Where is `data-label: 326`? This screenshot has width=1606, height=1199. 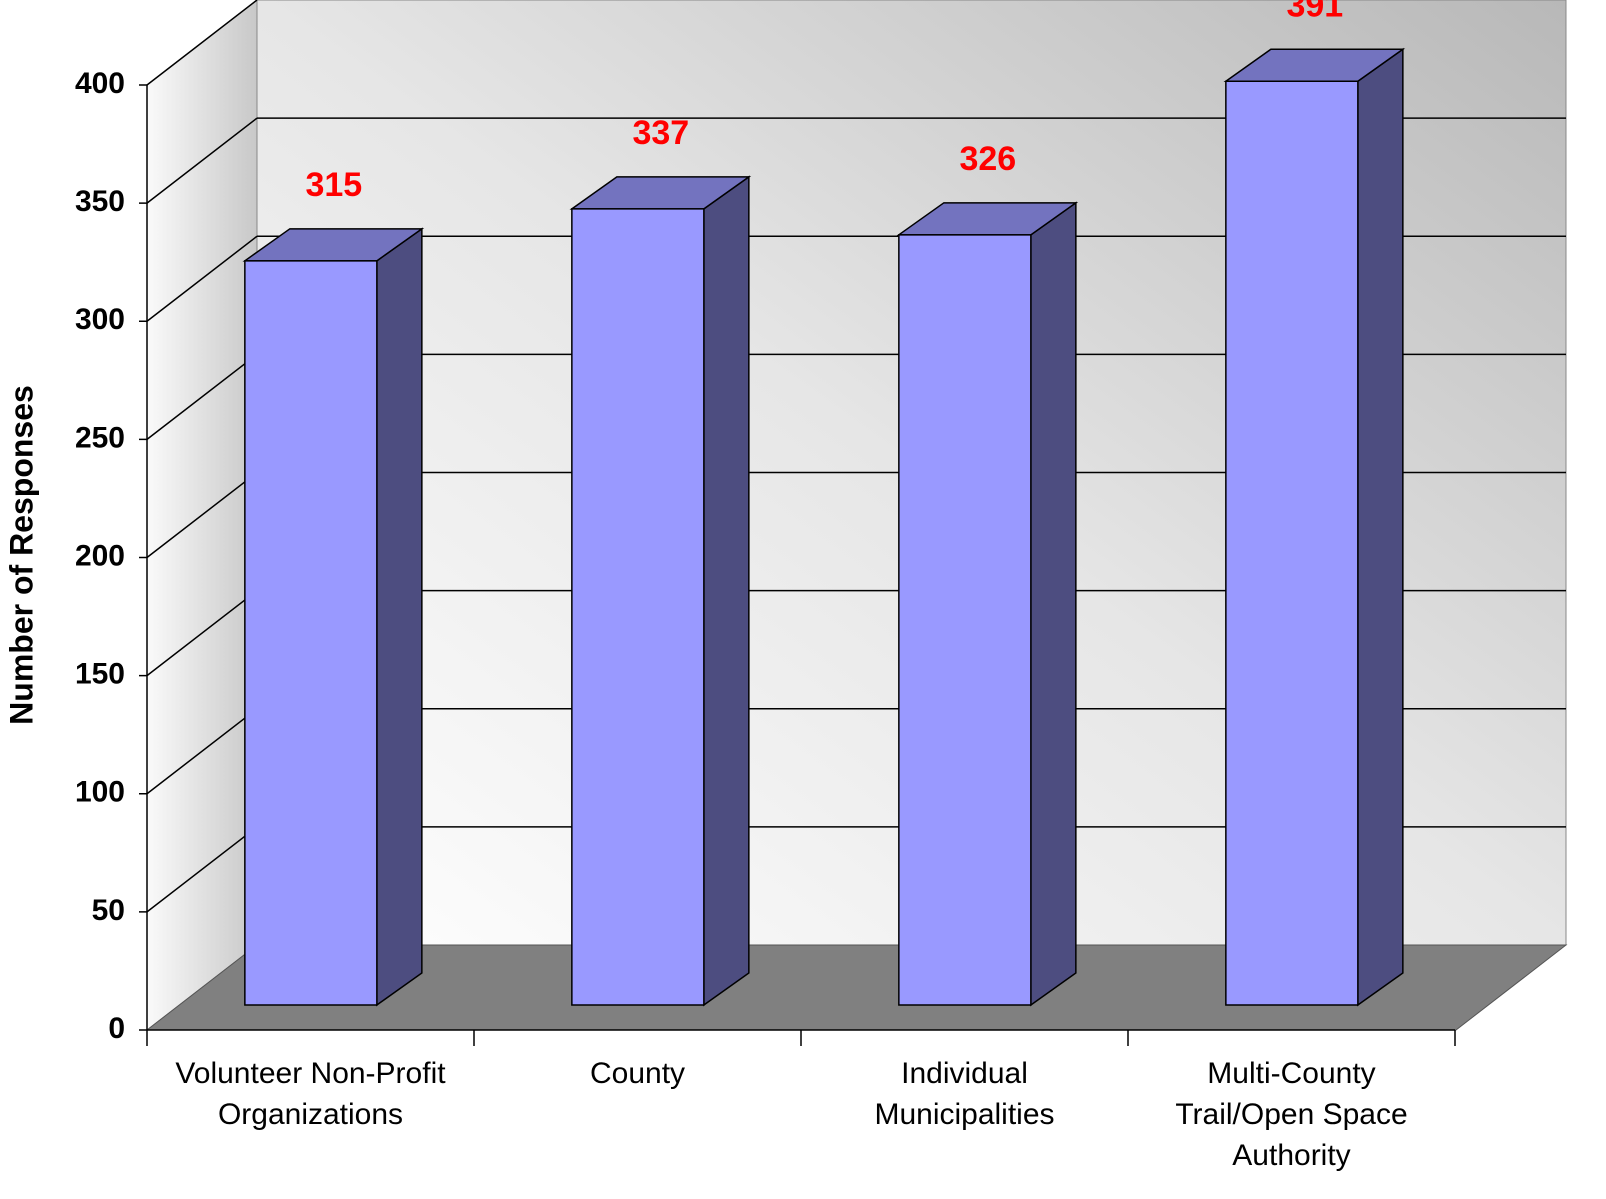 data-label: 326 is located at coordinates (987, 159).